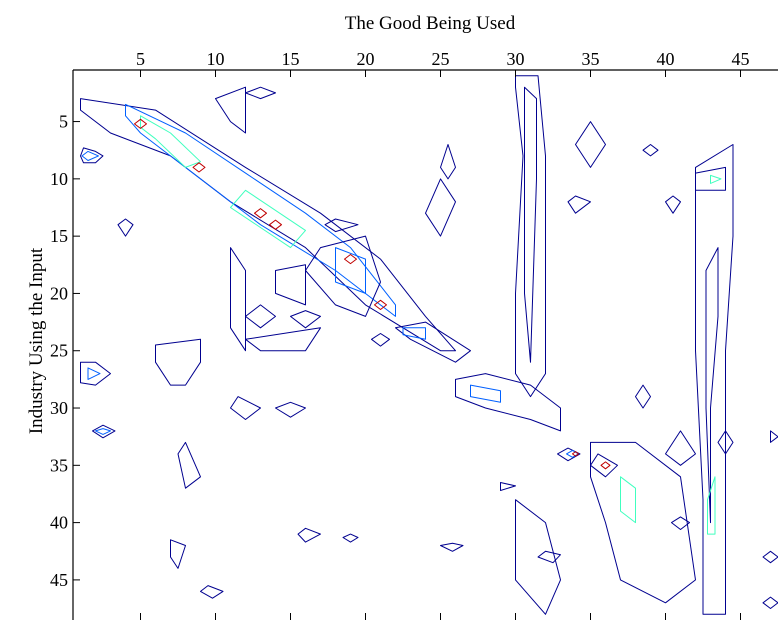 This screenshot has height=620, width=778. I want to click on x-tick-label-40: 40, so click(666, 59).